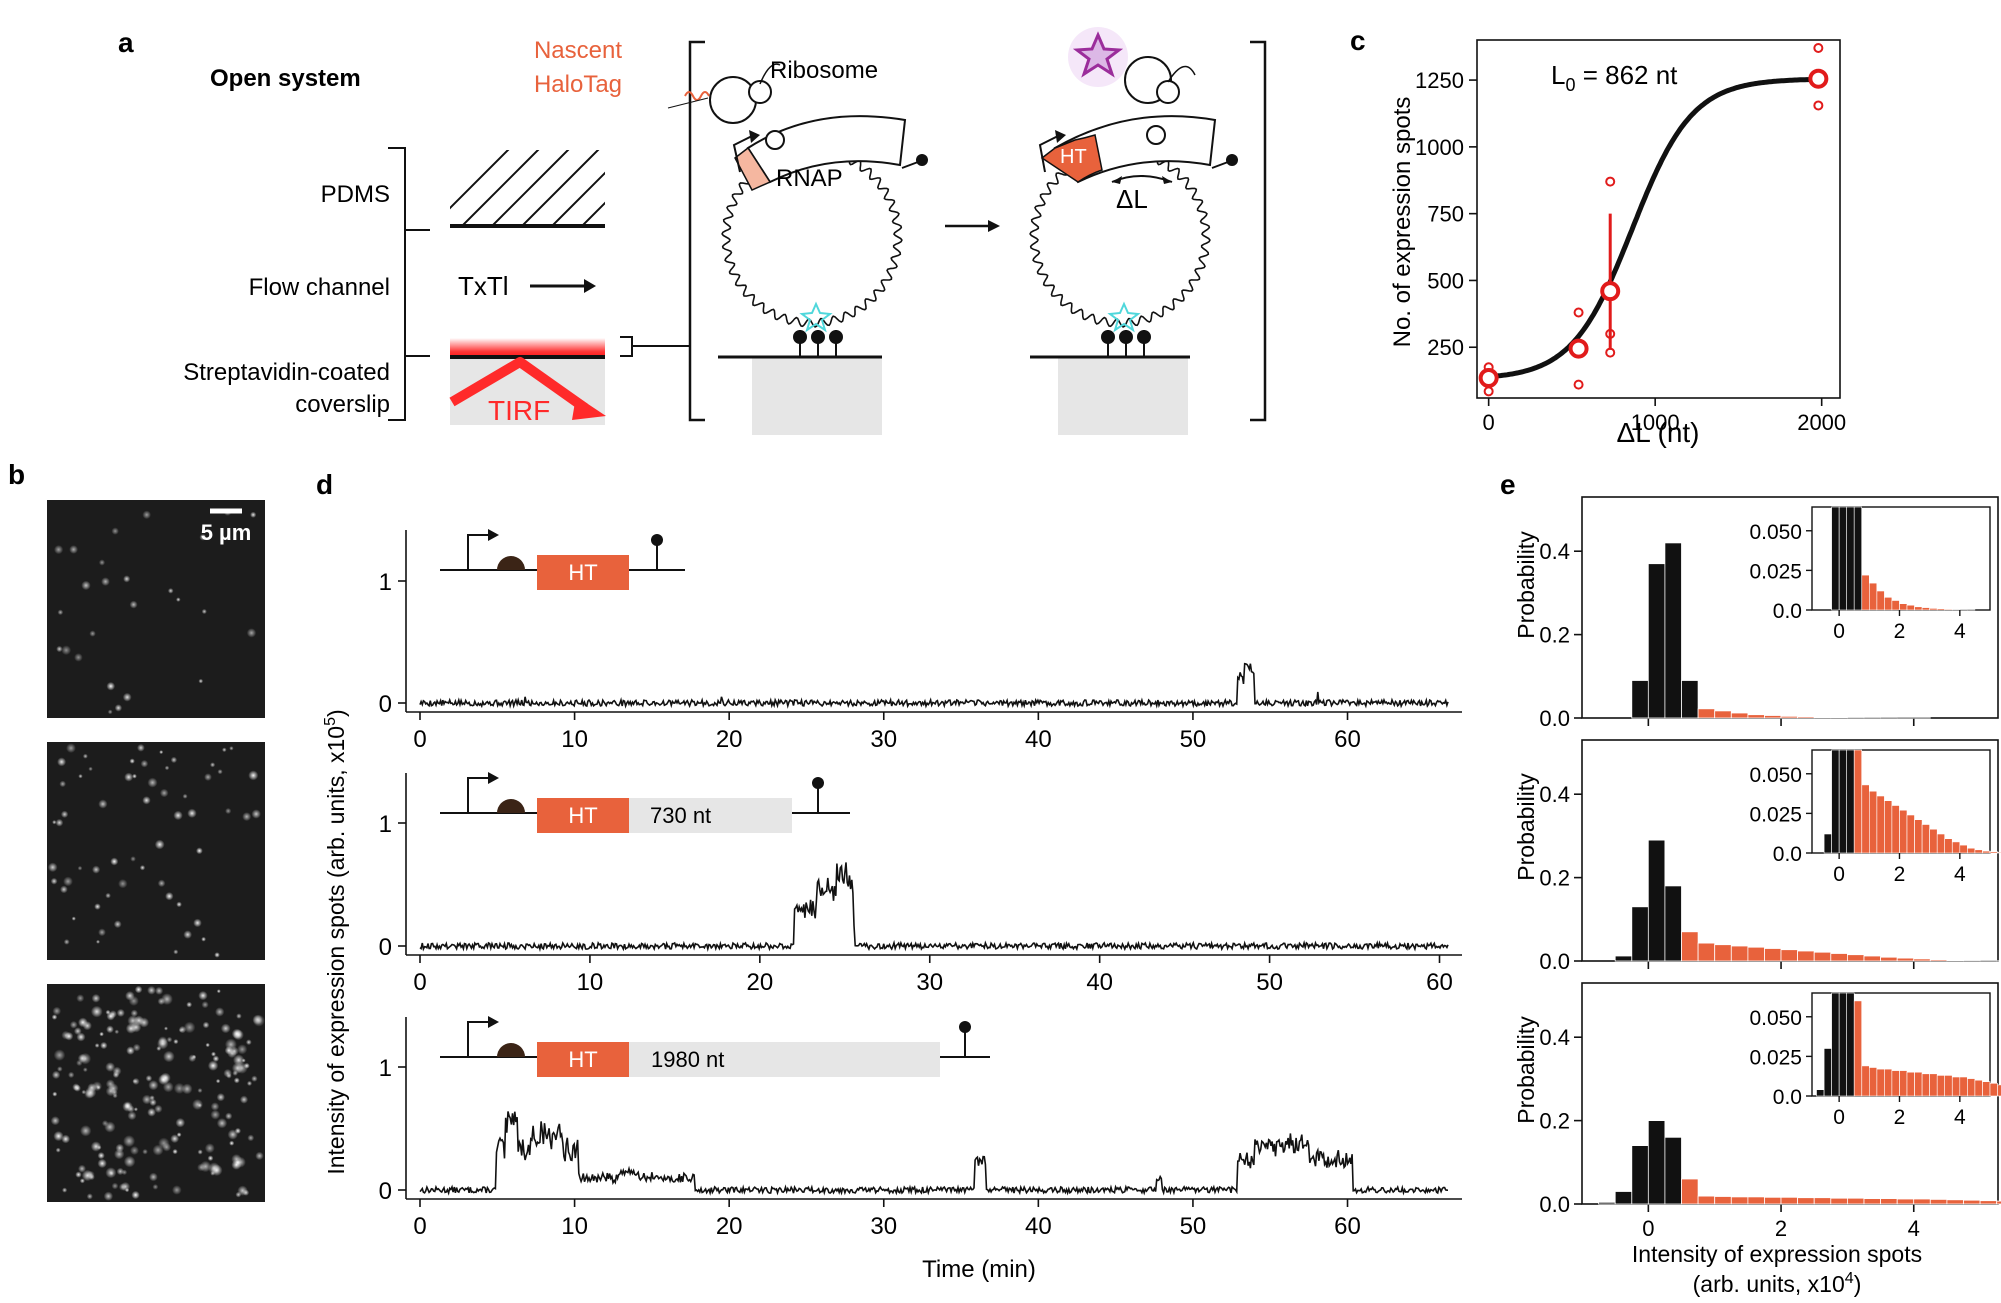  What do you see at coordinates (1821, 422) in the screenshot?
I see `x-tick-label: 2000` at bounding box center [1821, 422].